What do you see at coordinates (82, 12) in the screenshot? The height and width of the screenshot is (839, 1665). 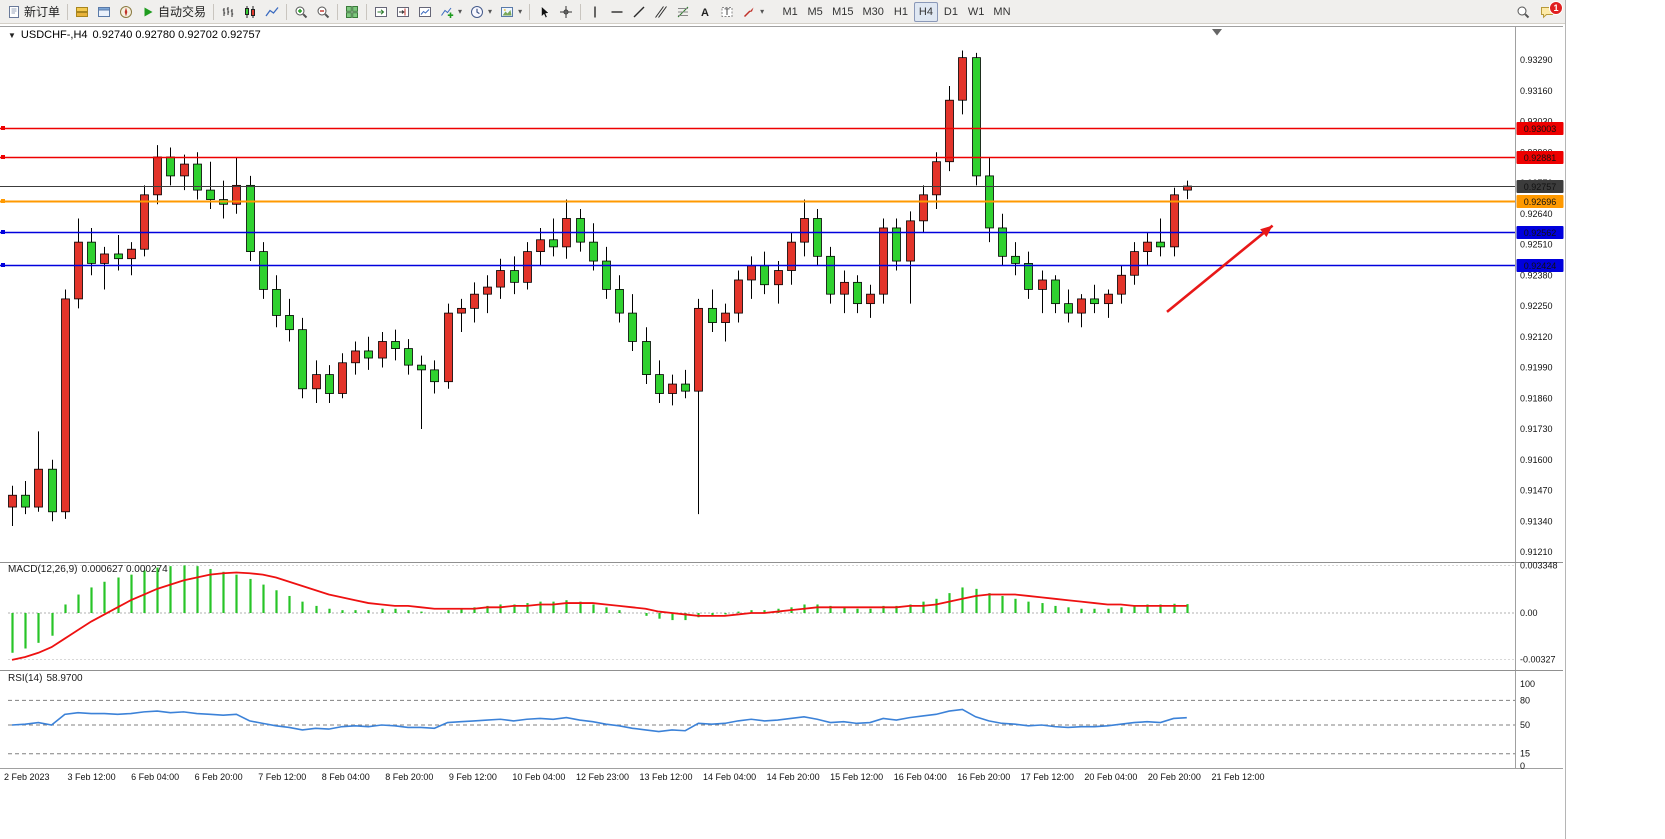 I see `market-watch-button` at bounding box center [82, 12].